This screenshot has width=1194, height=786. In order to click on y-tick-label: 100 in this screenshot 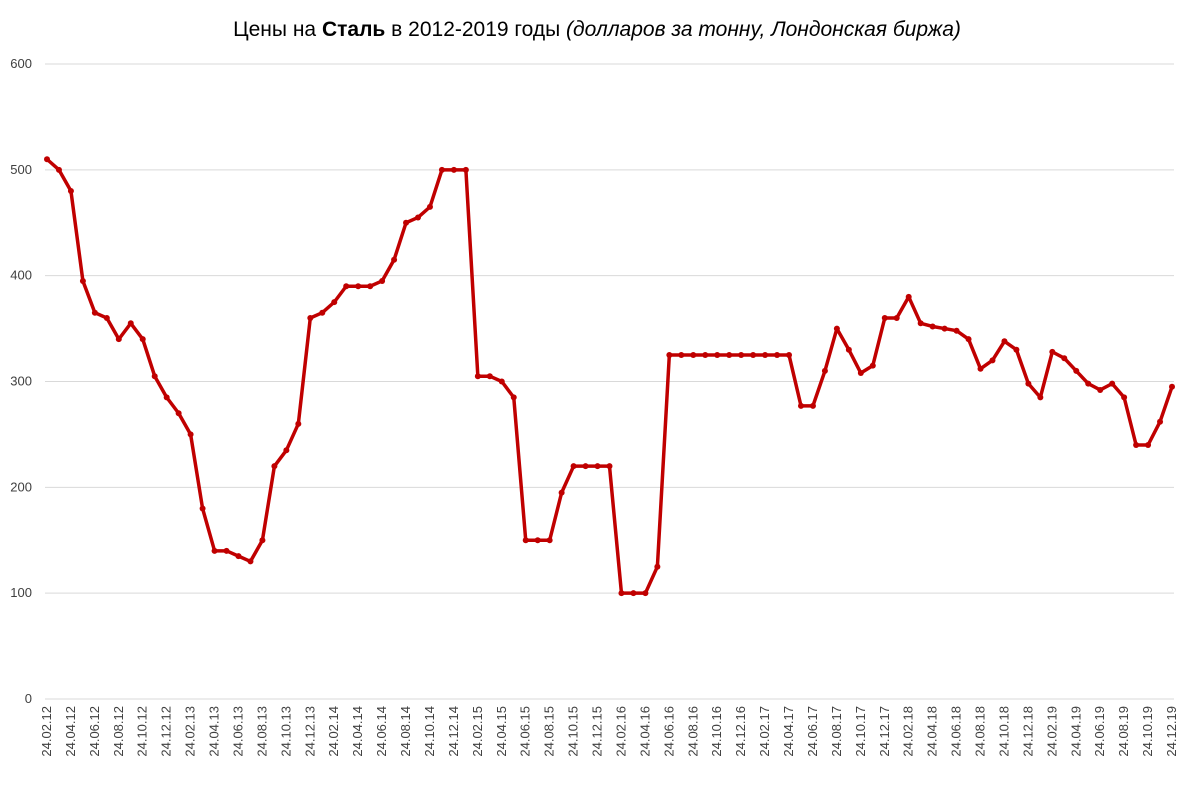, I will do `click(21, 592)`.